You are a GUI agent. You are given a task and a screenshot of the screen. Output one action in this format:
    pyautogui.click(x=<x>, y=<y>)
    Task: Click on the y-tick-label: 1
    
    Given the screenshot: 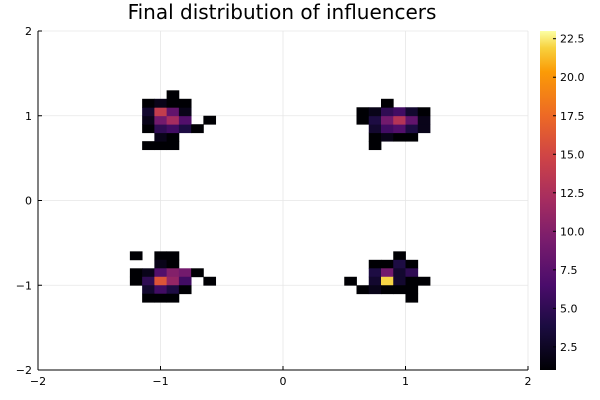 What is the action you would take?
    pyautogui.click(x=28, y=116)
    